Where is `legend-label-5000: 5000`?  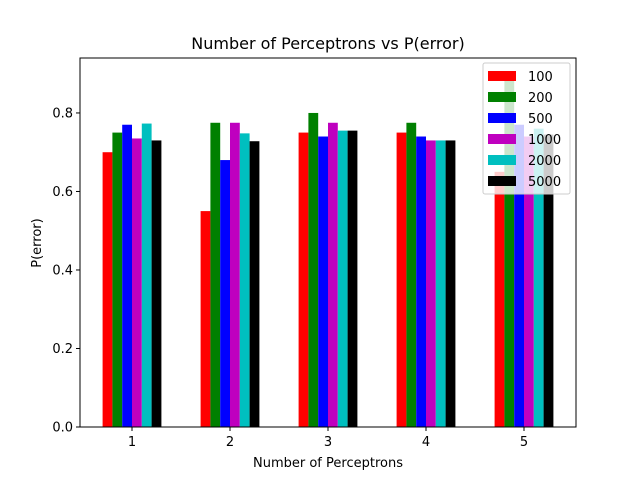
legend-label-5000: 5000 is located at coordinates (544, 182).